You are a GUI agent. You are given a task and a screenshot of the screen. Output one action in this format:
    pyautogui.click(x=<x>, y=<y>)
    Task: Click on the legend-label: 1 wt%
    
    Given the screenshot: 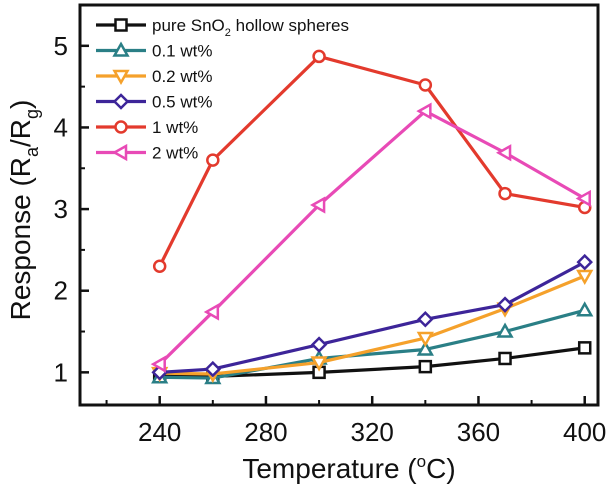 What is the action you would take?
    pyautogui.click(x=175, y=127)
    